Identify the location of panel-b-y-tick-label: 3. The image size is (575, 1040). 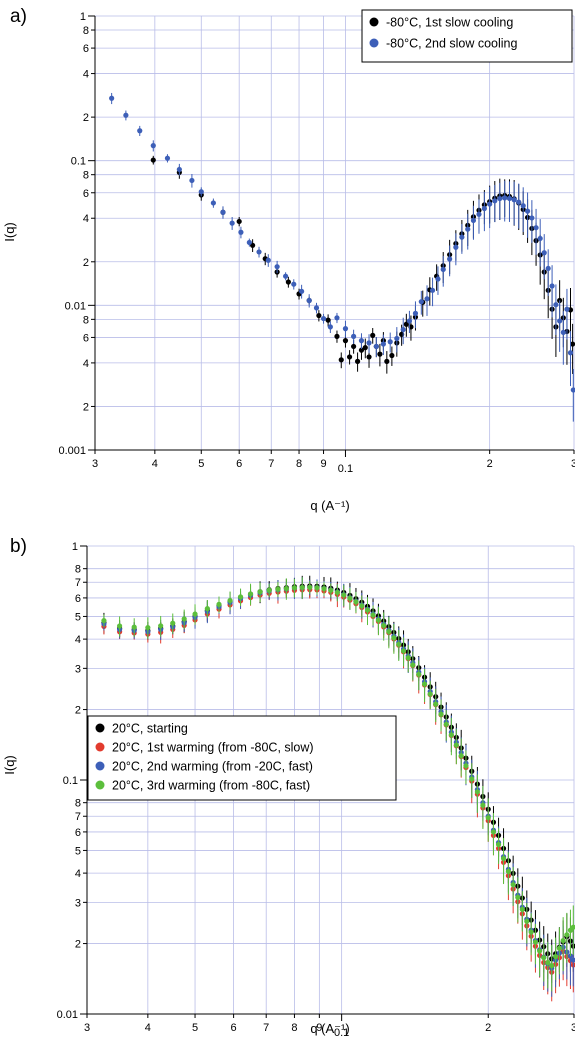
(78, 669).